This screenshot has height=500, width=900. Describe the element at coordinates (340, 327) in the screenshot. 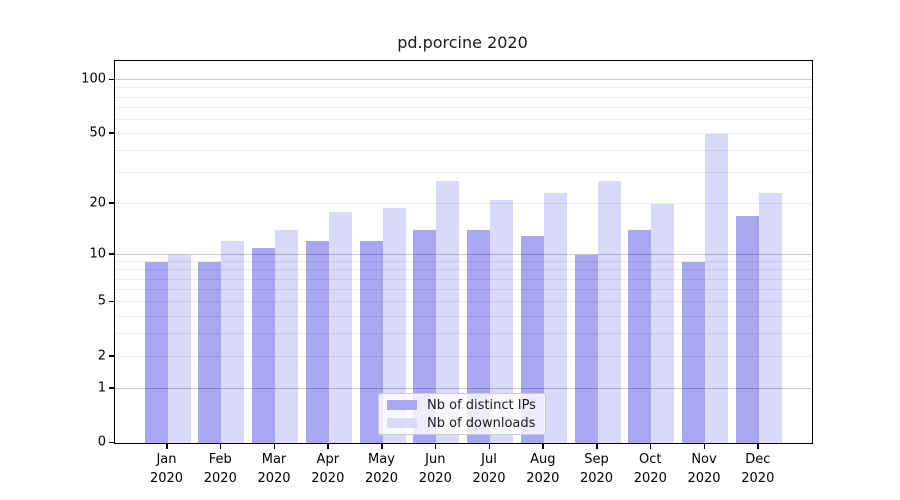

I see `bar-downloads-apr` at that location.